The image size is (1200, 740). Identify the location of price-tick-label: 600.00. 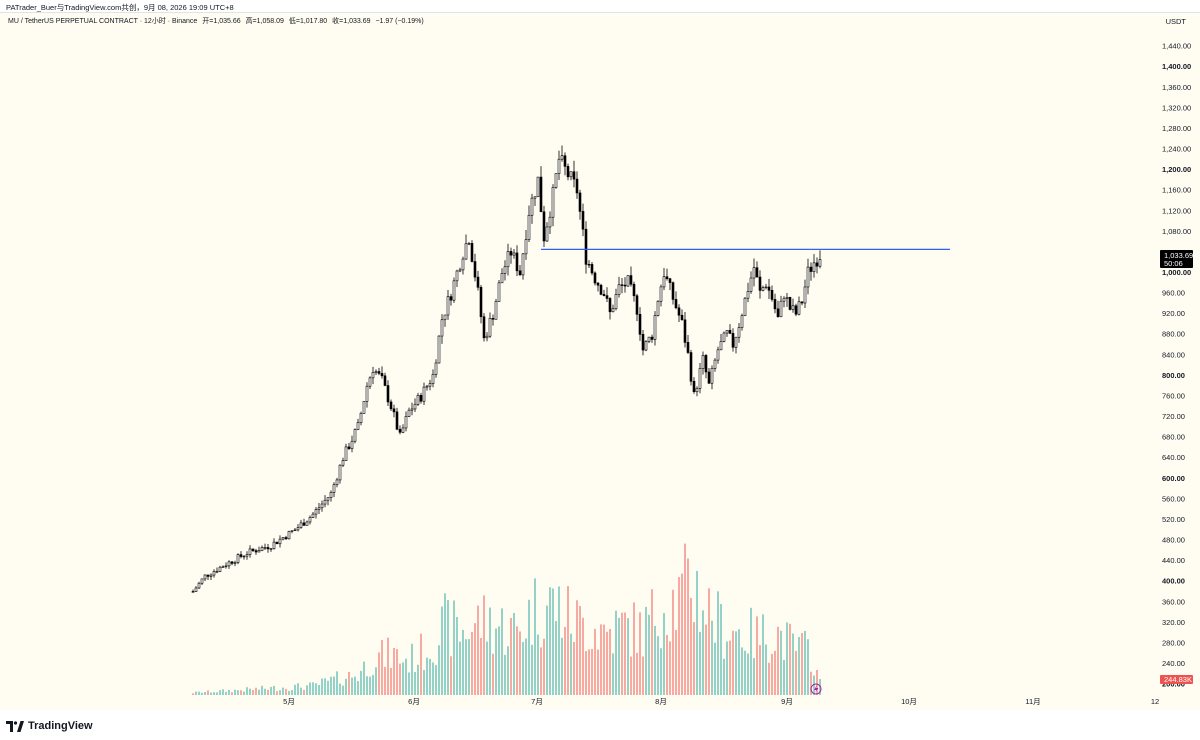
(1173, 478).